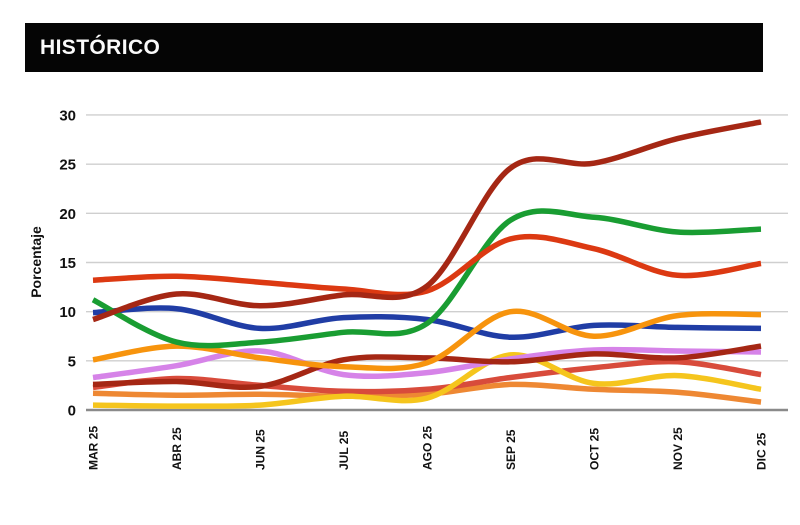 This screenshot has width=800, height=525. I want to click on y-tick-label: 5, so click(72, 361).